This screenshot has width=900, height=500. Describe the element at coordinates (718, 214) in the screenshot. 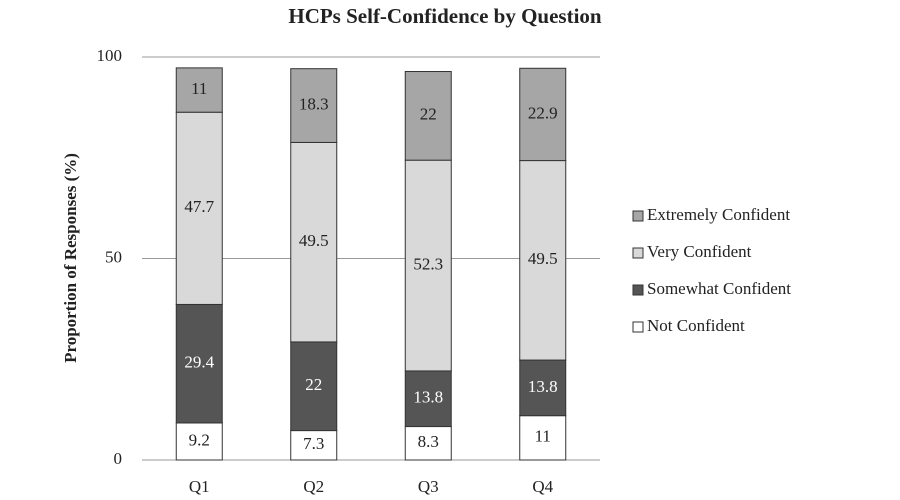

I see `legend-label: Extremely Confident` at that location.